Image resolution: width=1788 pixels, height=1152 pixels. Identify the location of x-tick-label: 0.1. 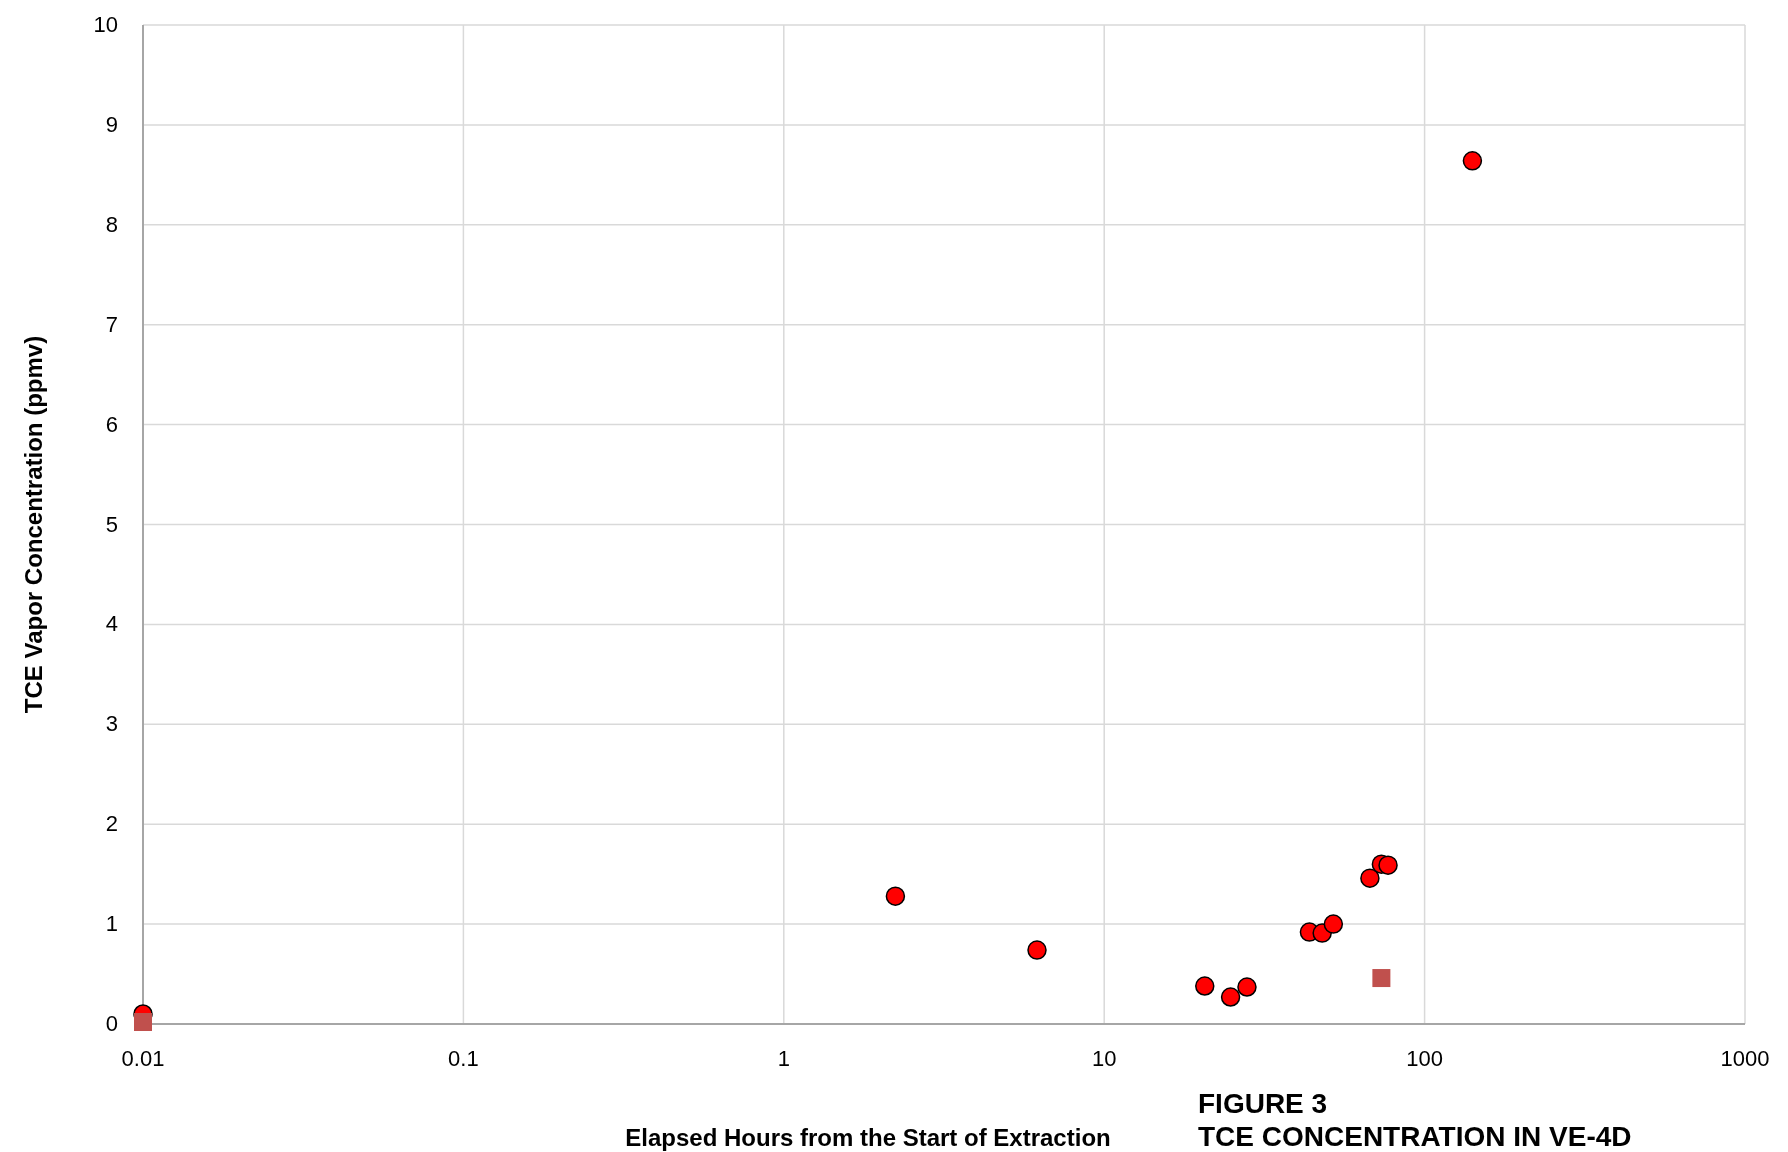
(463, 1058).